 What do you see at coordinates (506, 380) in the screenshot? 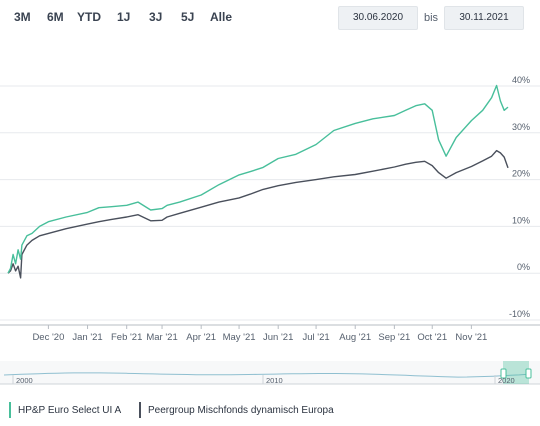
I see `navigator-label: 2020` at bounding box center [506, 380].